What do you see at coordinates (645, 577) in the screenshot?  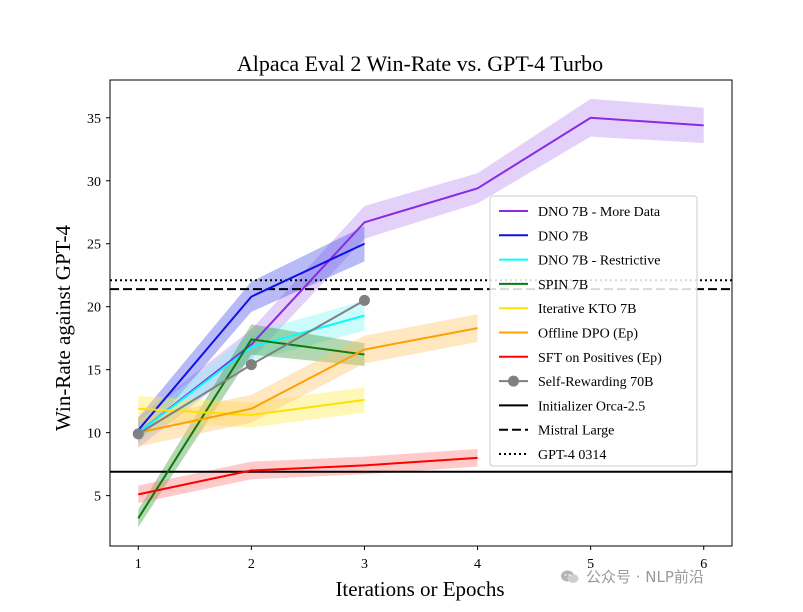 I see `watermark-text: 公众号 · NLP前沿` at bounding box center [645, 577].